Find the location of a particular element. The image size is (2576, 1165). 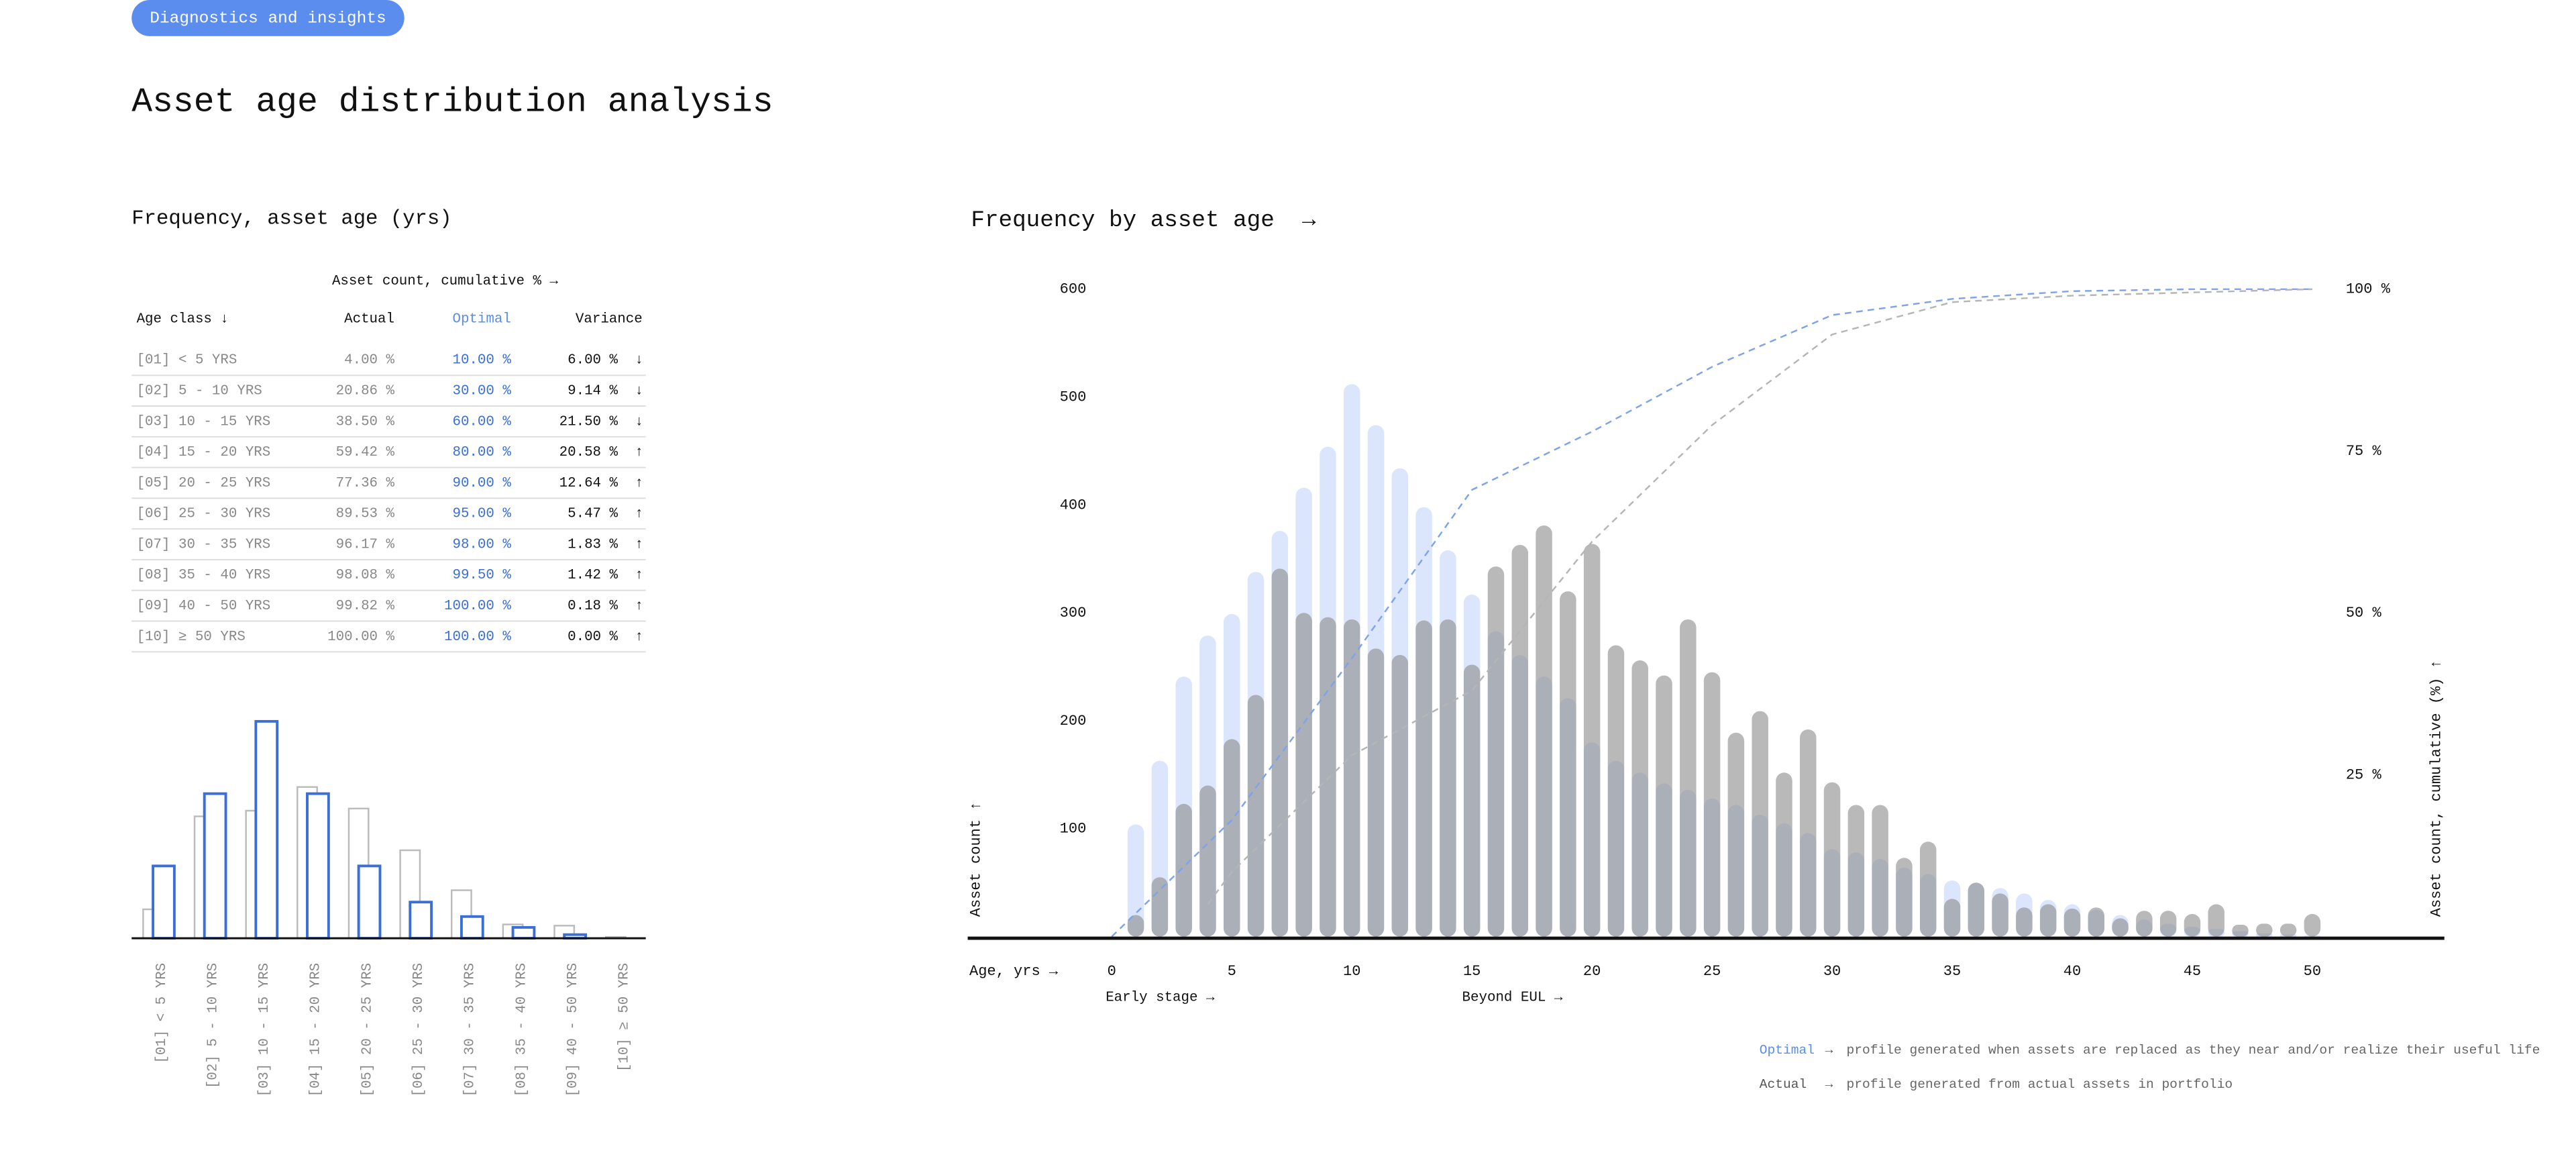

table-cell: 89.53 % is located at coordinates (365, 514).